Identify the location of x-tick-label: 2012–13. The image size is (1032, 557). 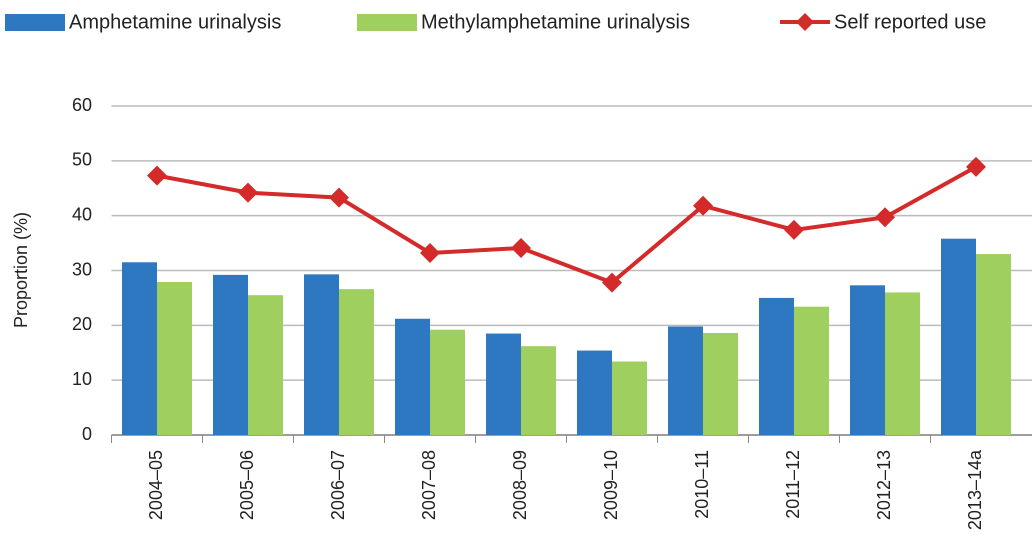
(884, 485).